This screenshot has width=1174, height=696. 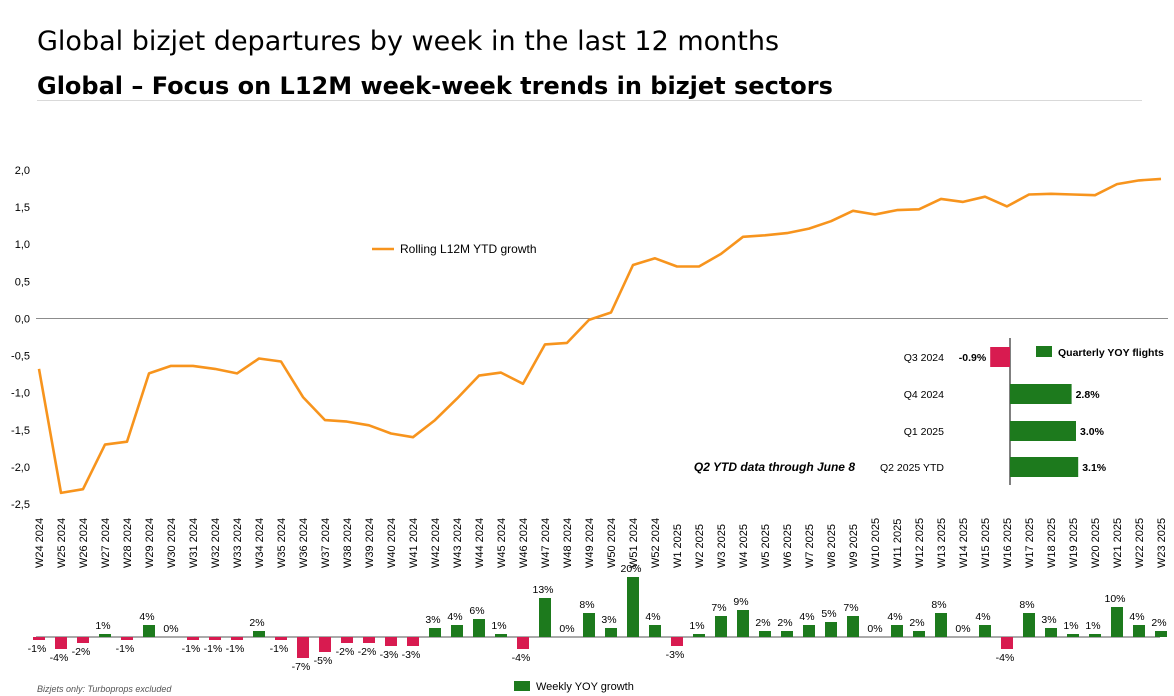 I want to click on x-tick-label: W25 2024, so click(x=62, y=543).